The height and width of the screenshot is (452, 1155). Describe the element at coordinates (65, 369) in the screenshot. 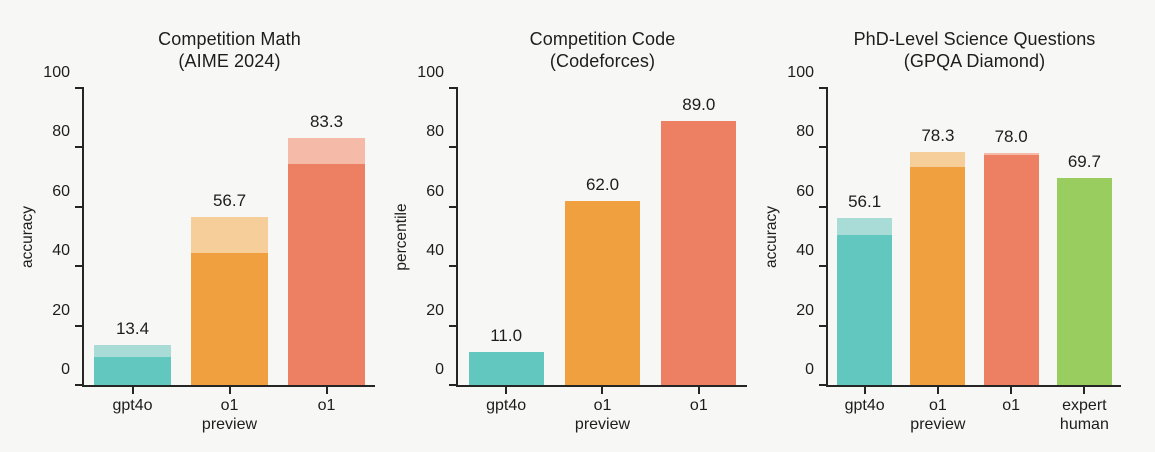

I see `y-tick-label: 0` at that location.